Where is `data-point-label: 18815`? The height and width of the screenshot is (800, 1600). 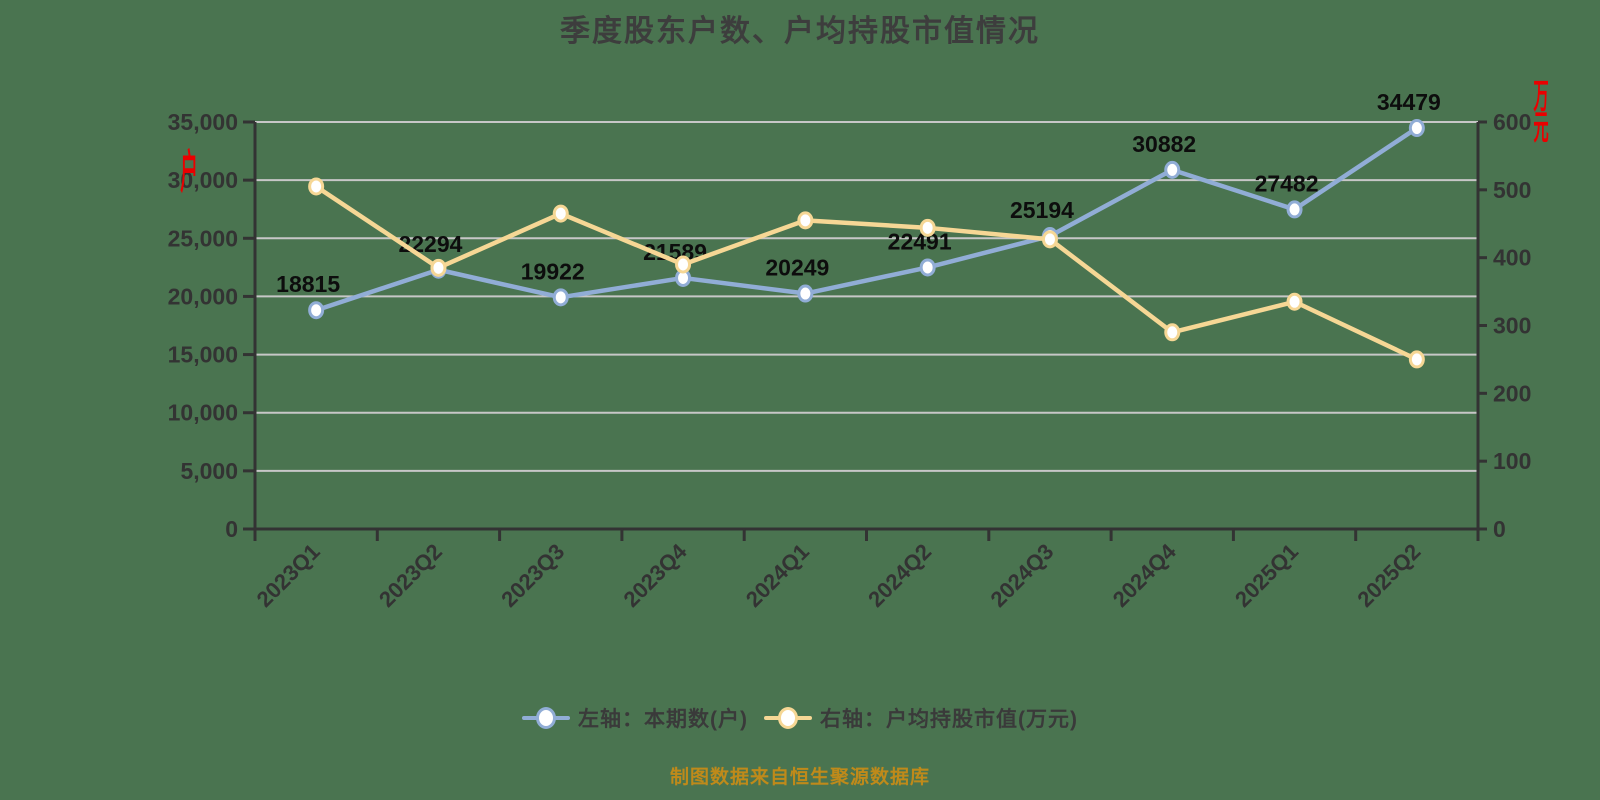 data-point-label: 18815 is located at coordinates (308, 284).